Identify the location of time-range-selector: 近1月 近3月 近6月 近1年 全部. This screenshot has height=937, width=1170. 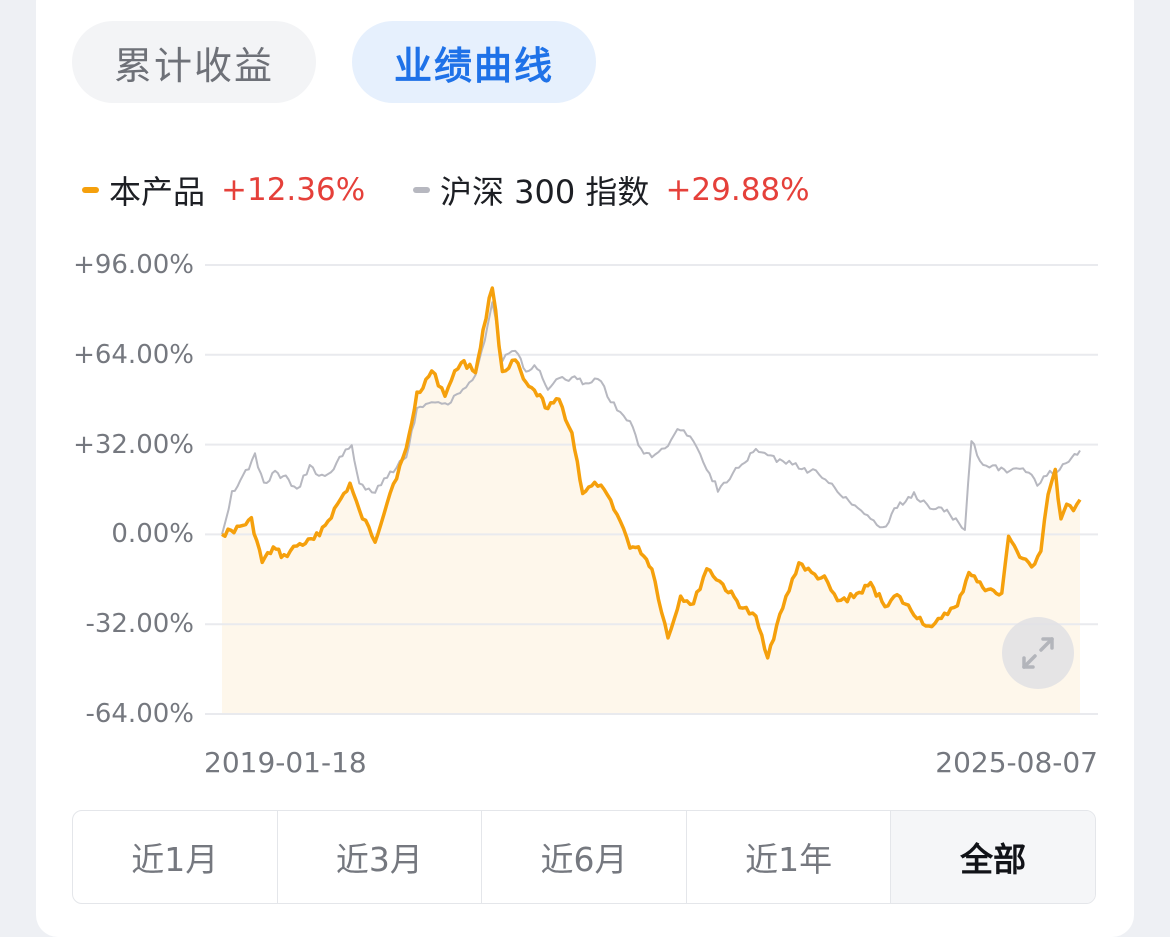
(584, 857).